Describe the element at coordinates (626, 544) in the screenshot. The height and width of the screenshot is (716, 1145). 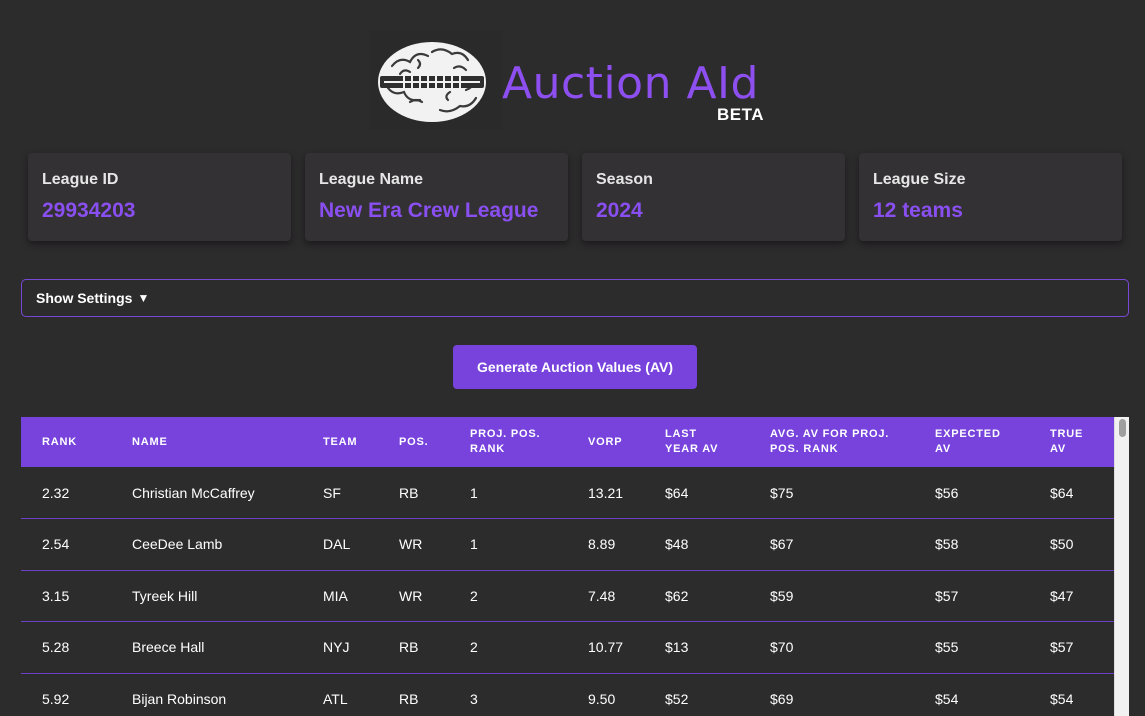
I see `table-cell: 8.89` at that location.